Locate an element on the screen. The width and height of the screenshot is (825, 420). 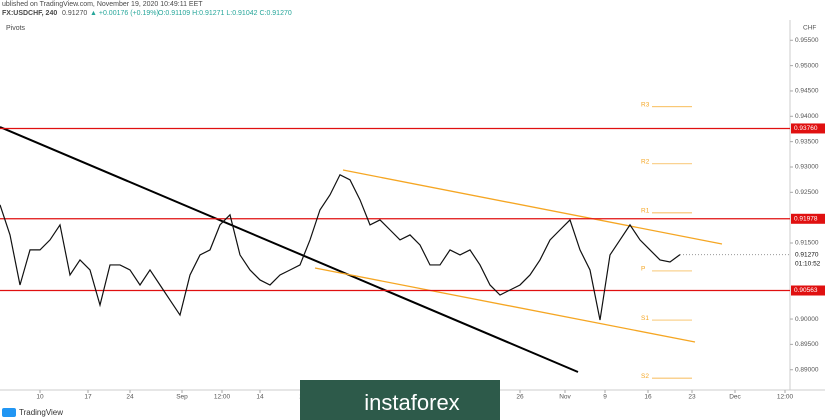
x-tick-label: 24 is located at coordinates (130, 397).